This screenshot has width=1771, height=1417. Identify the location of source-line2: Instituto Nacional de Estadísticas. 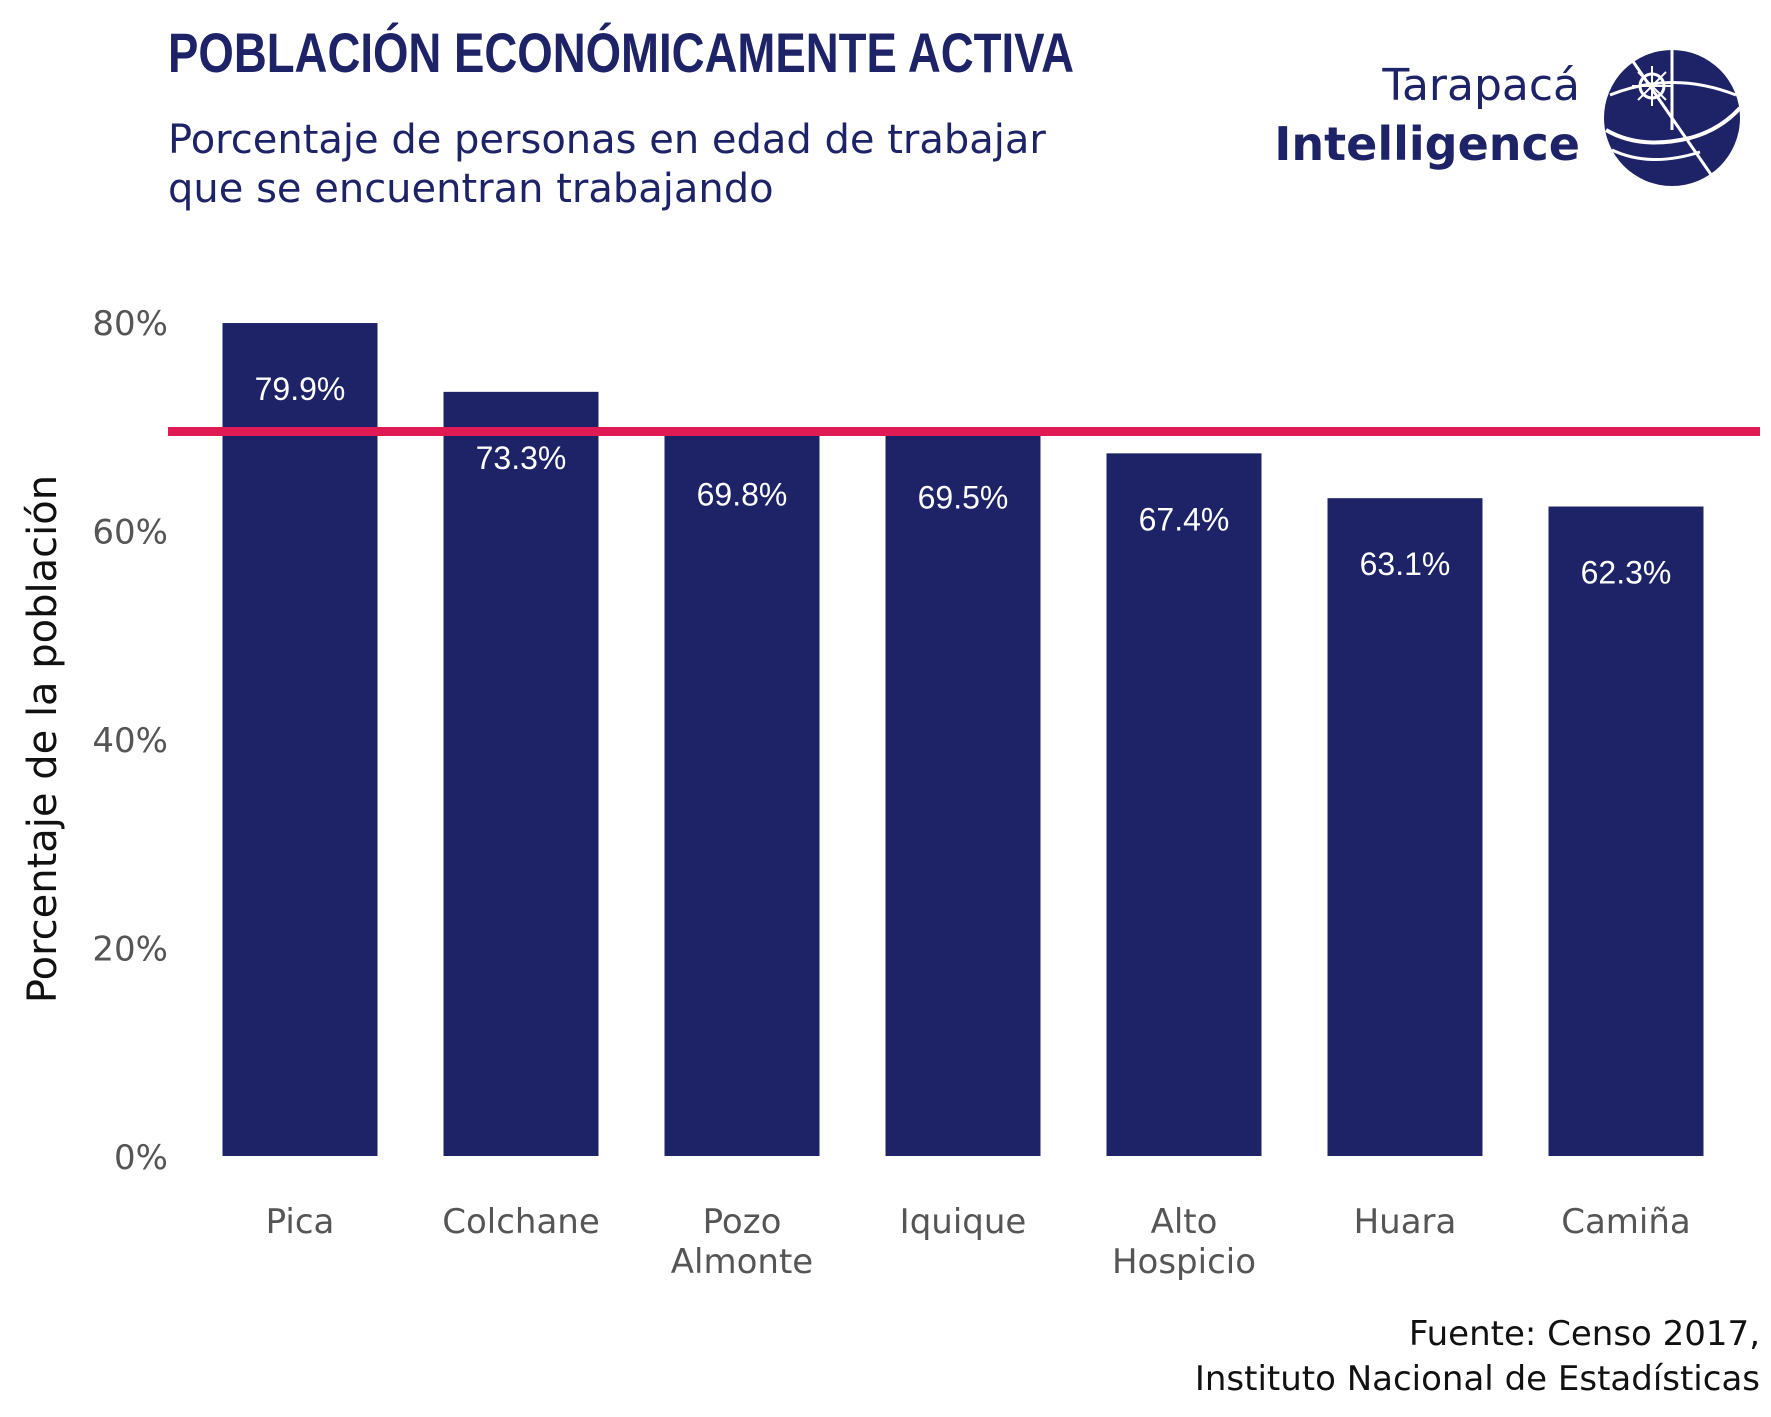
(1477, 1379).